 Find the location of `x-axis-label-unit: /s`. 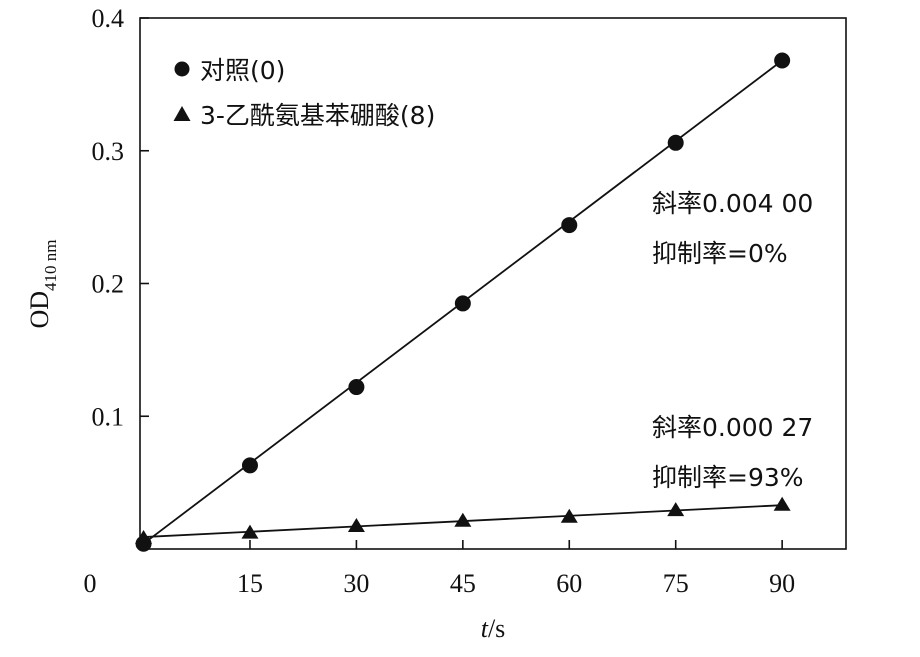

x-axis-label-unit: /s is located at coordinates (496, 628).